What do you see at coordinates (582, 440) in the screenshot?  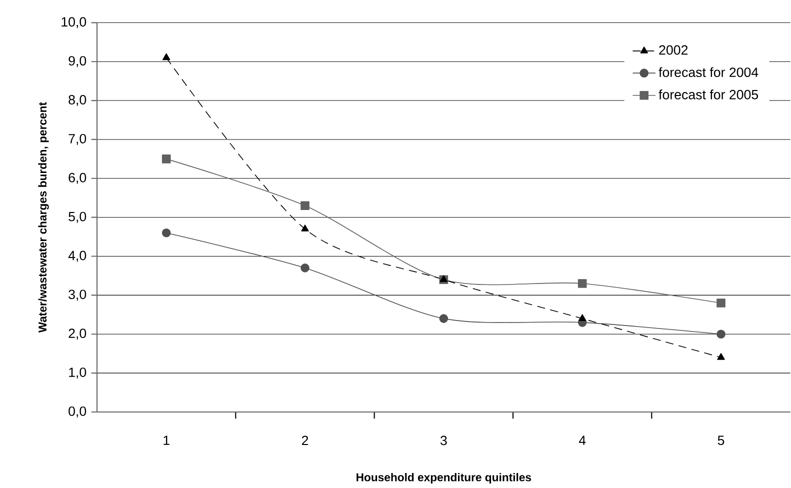 I see `x-tick-label: 4` at bounding box center [582, 440].